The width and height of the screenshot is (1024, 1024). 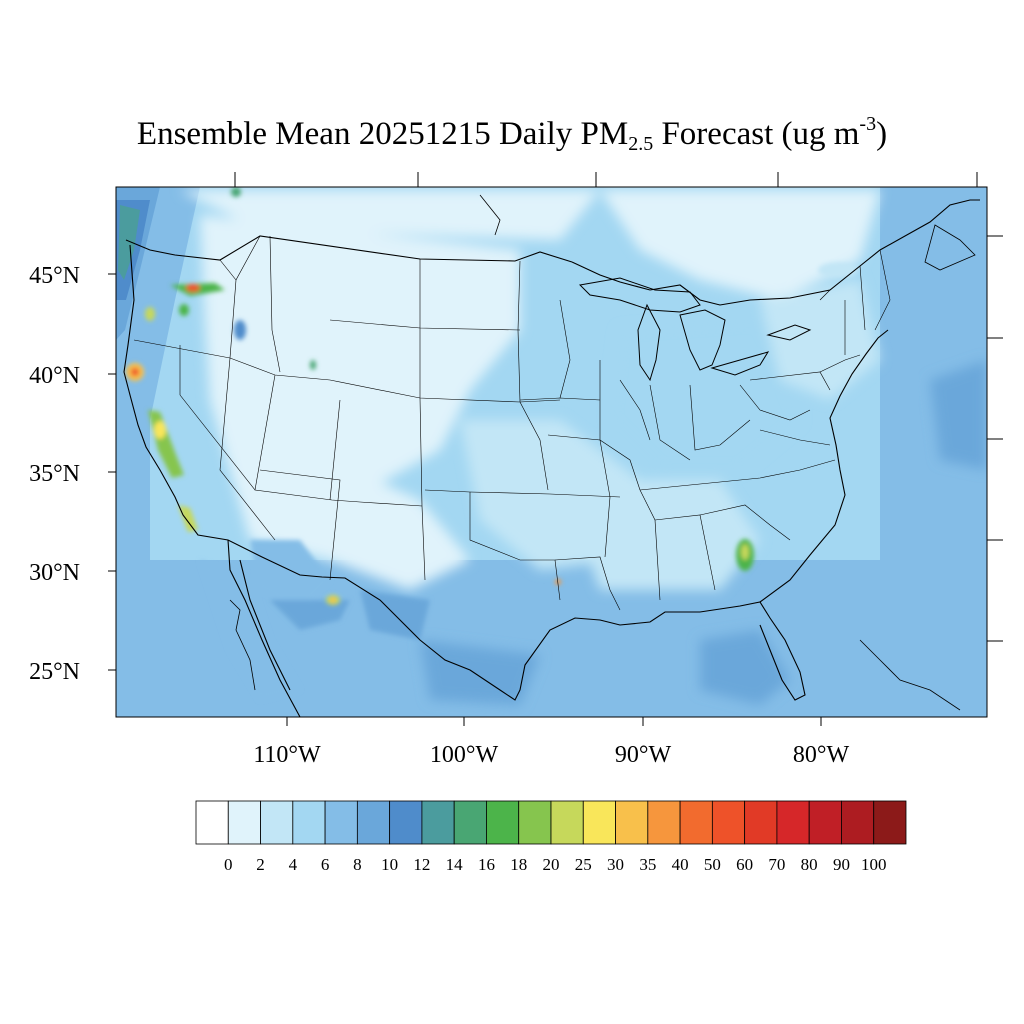 What do you see at coordinates (615, 864) in the screenshot?
I see `colorbar-label: 30` at bounding box center [615, 864].